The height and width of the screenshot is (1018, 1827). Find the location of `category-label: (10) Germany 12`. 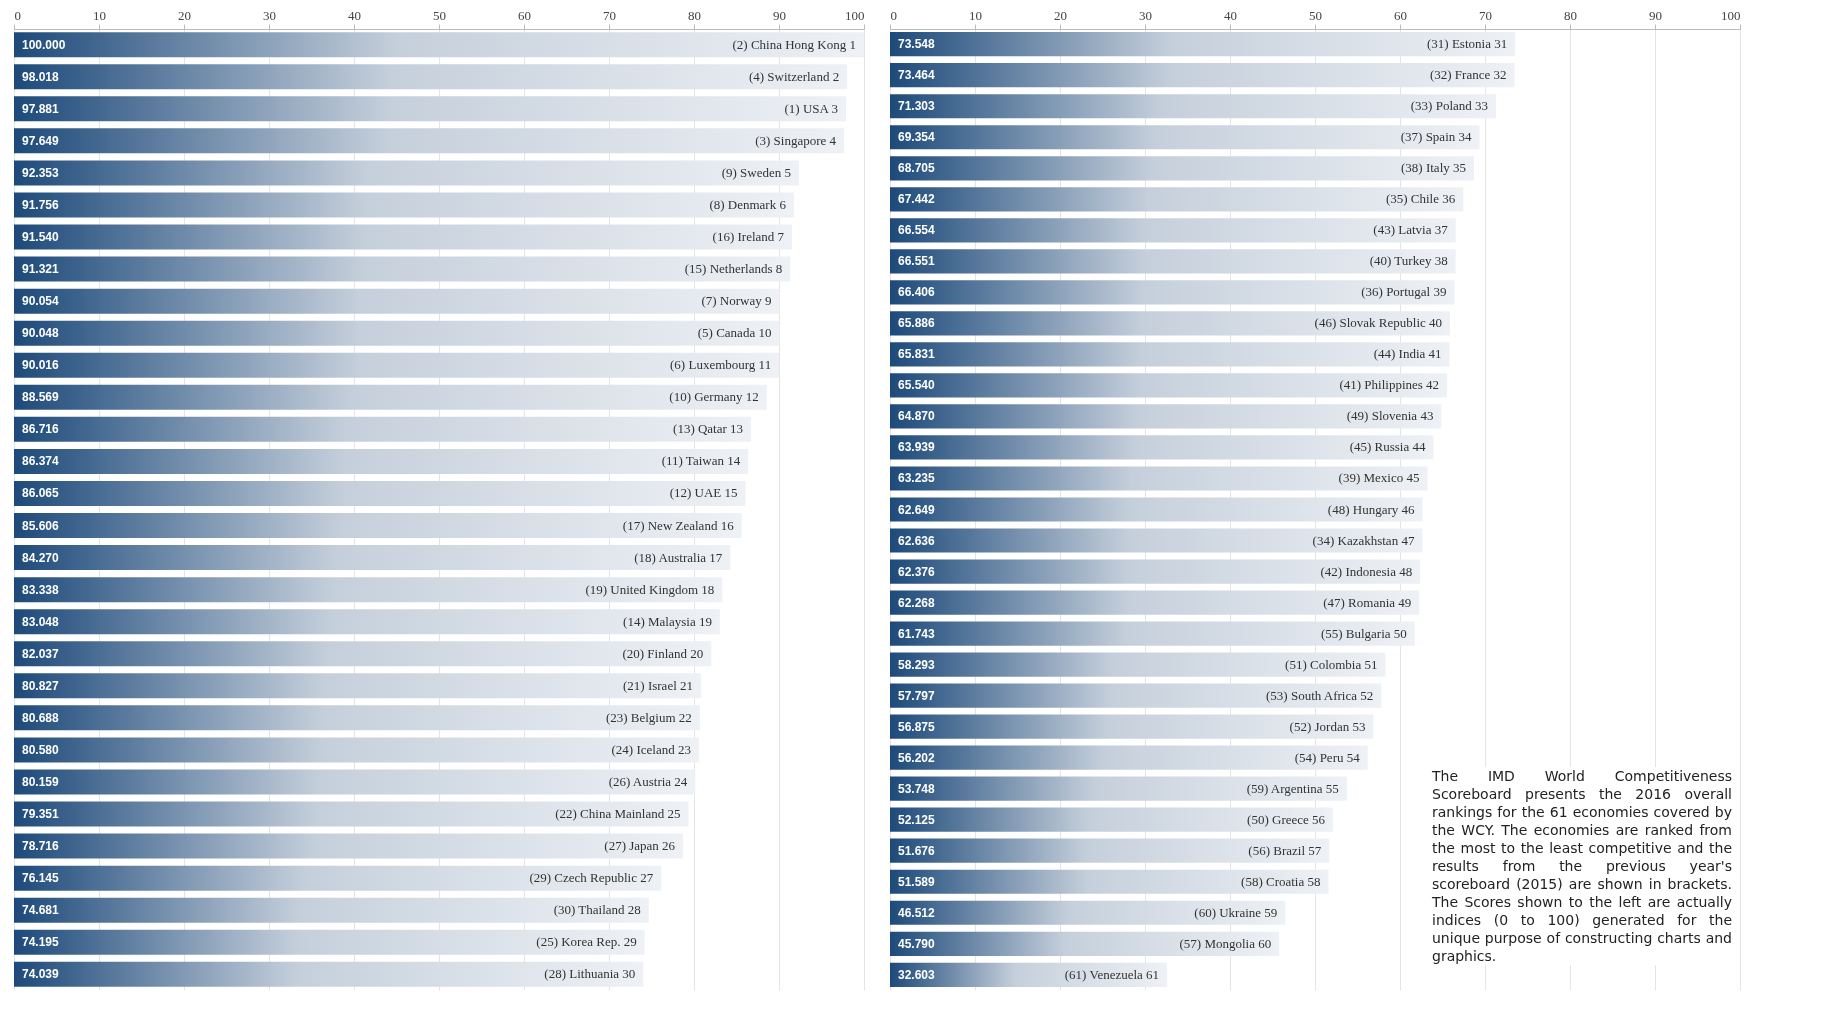

category-label: (10) Germany 12 is located at coordinates (714, 397).